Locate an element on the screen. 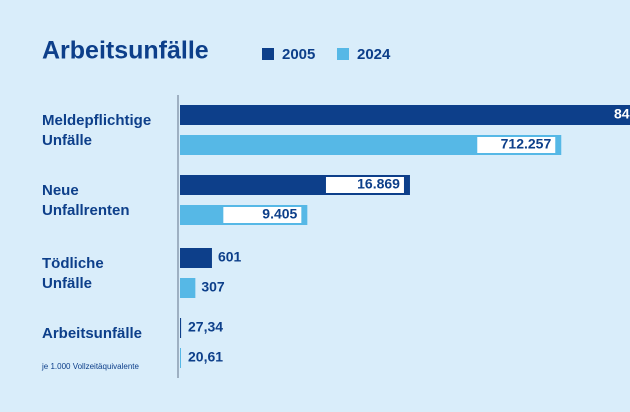  value-label: 27,34 is located at coordinates (205, 327).